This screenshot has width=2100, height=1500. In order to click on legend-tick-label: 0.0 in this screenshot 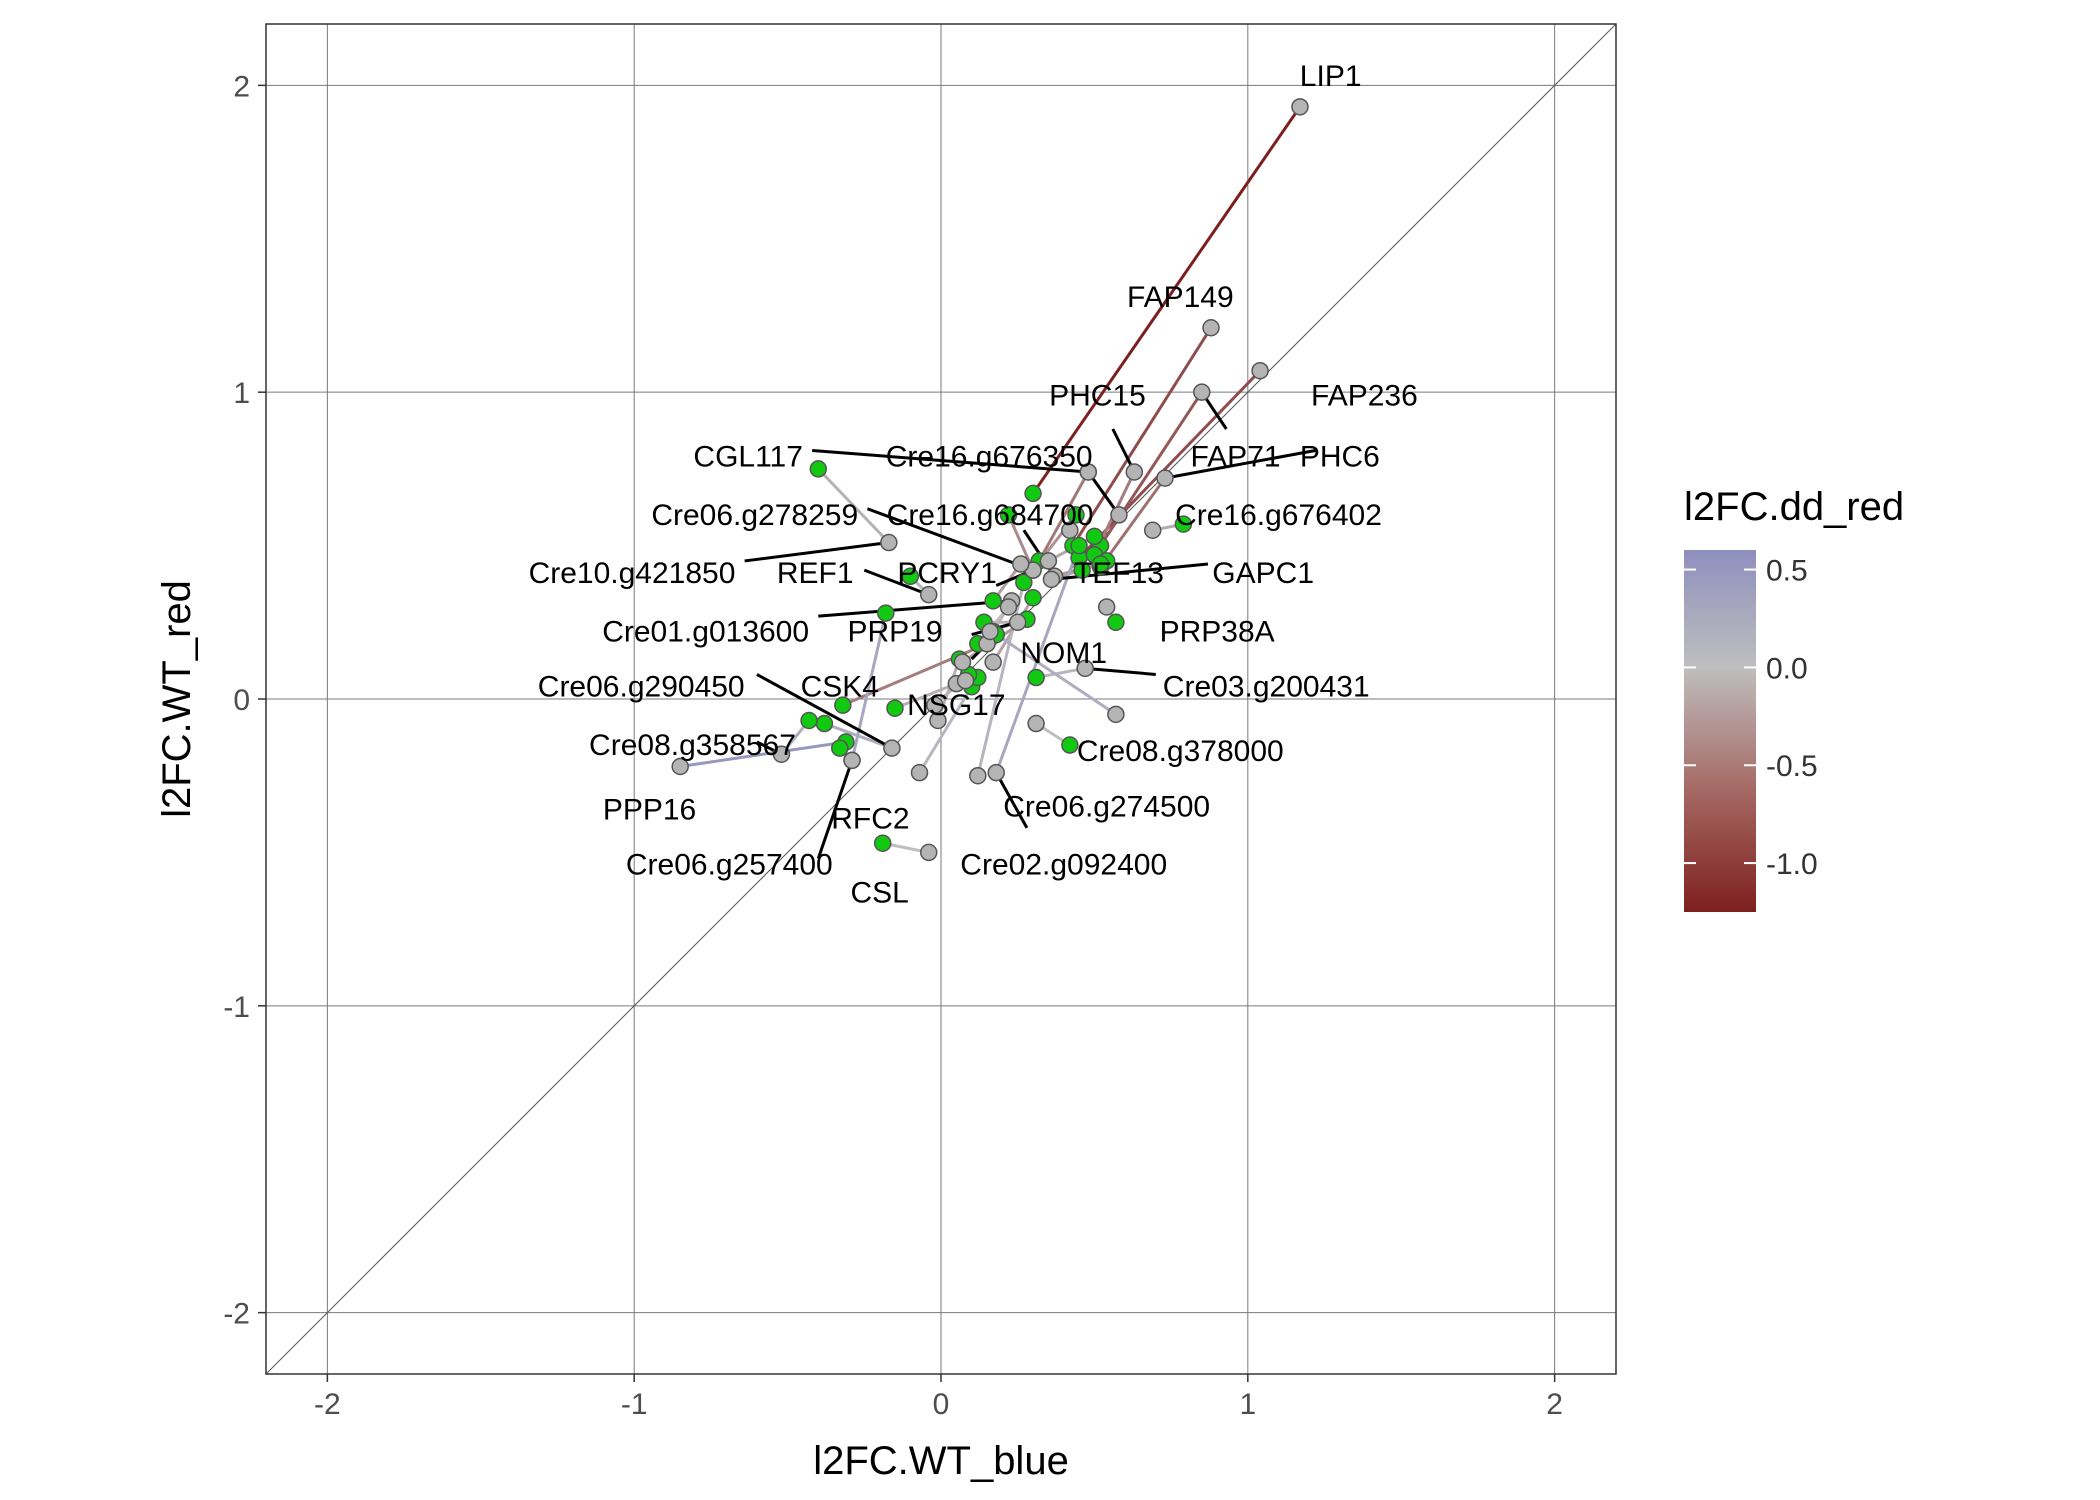, I will do `click(1787, 668)`.